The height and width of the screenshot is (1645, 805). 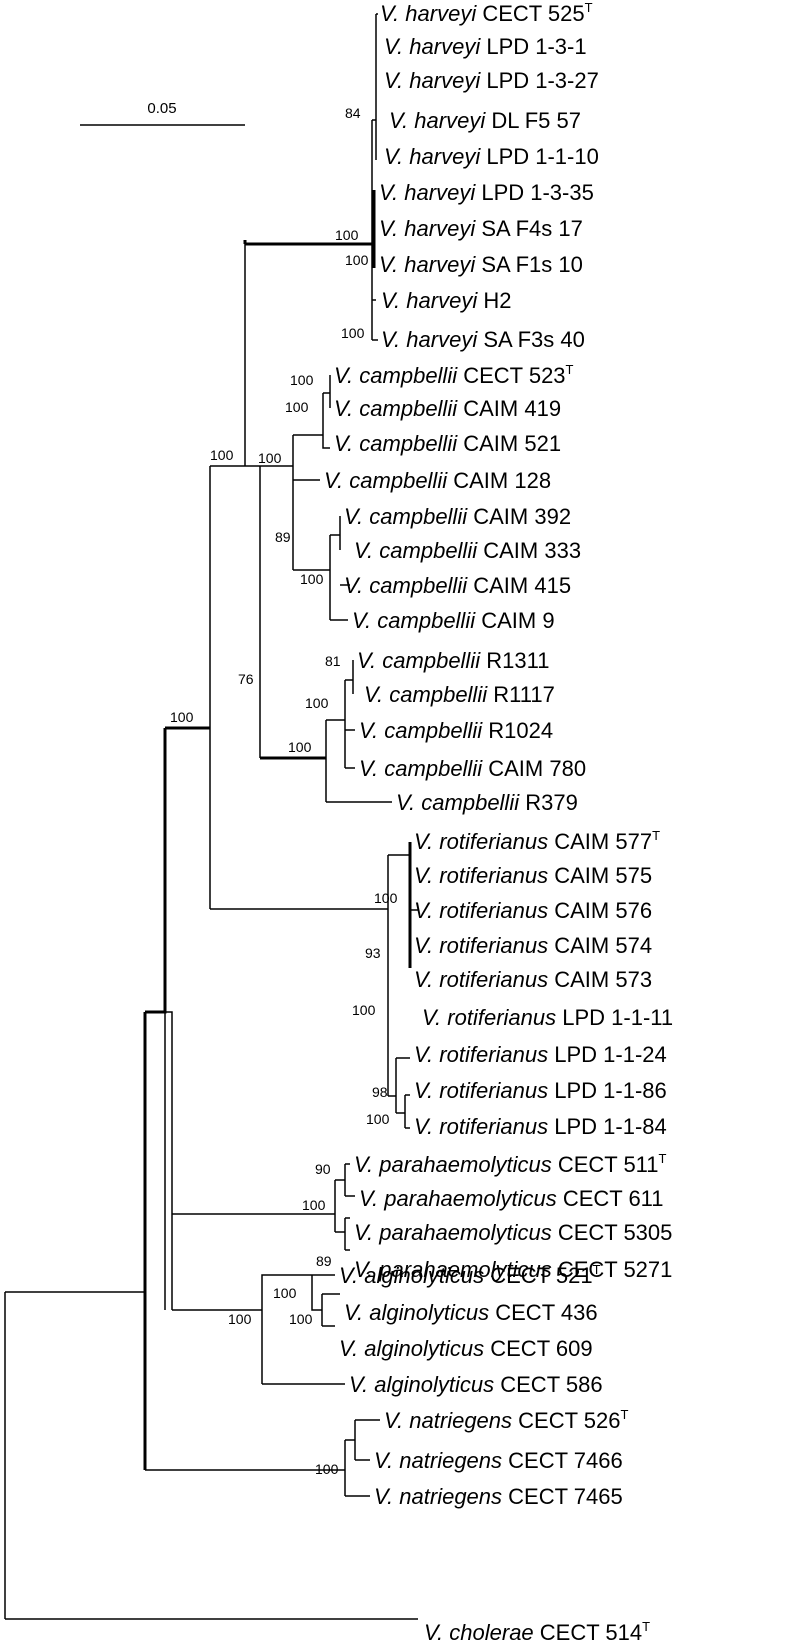 I want to click on taxon-label: V. rotiferianus CAIM 574, so click(x=533, y=945).